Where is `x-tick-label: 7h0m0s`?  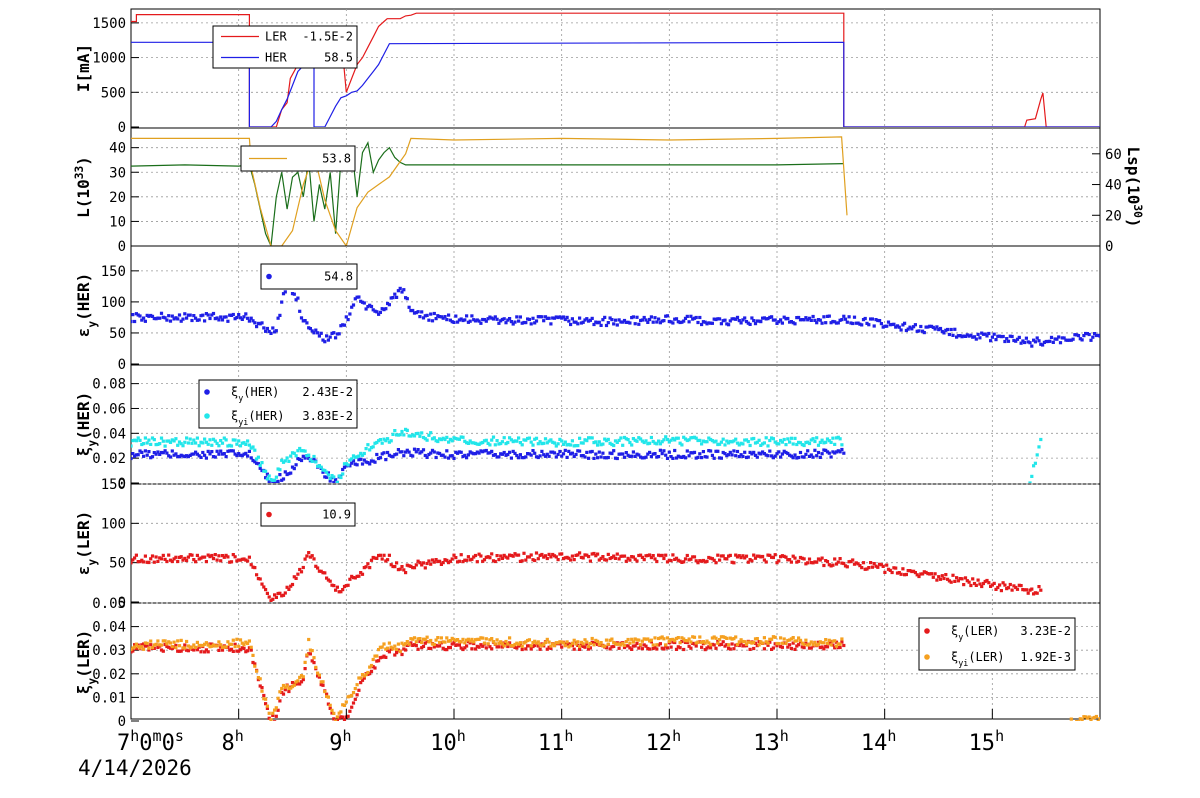 x-tick-label: 7h0m0s is located at coordinates (150, 741).